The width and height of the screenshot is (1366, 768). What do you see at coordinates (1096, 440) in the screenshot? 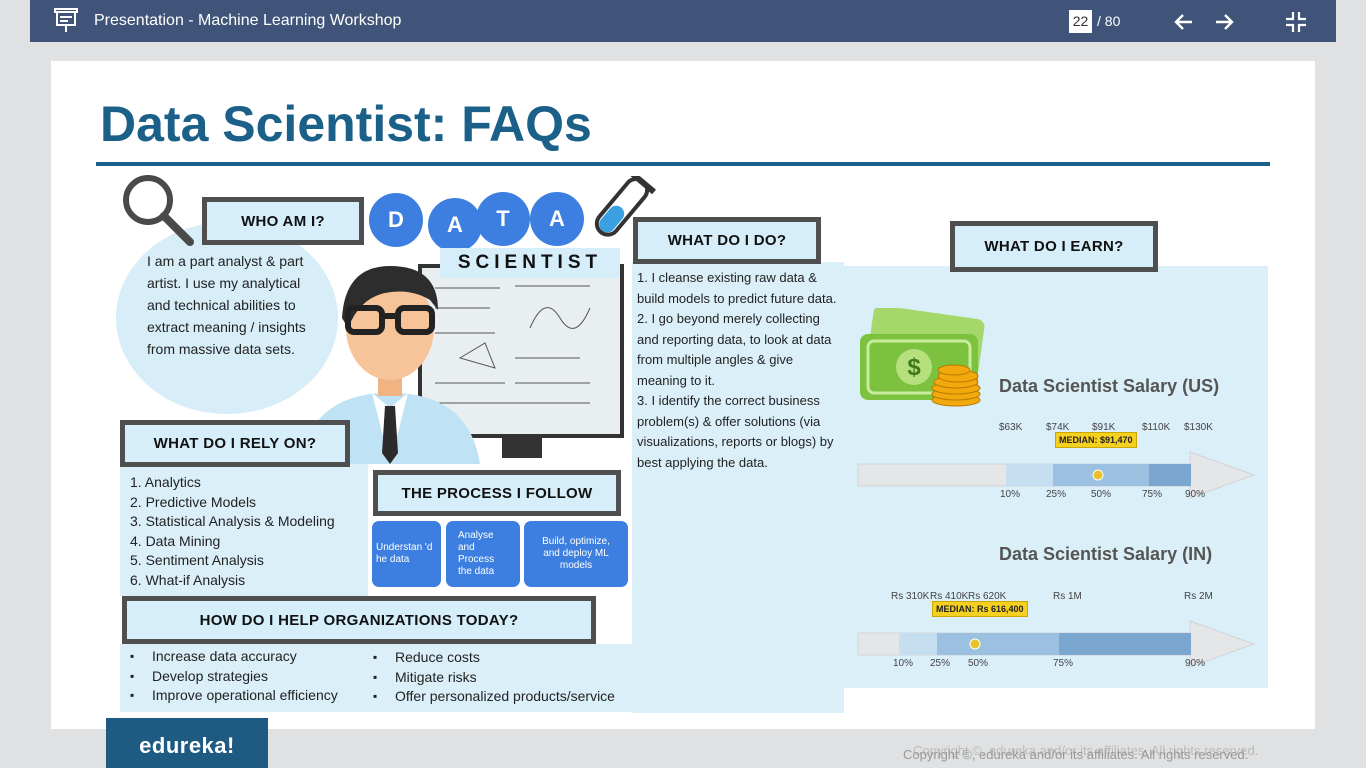
I see `median-label: MEDIAN: $91,470` at bounding box center [1096, 440].